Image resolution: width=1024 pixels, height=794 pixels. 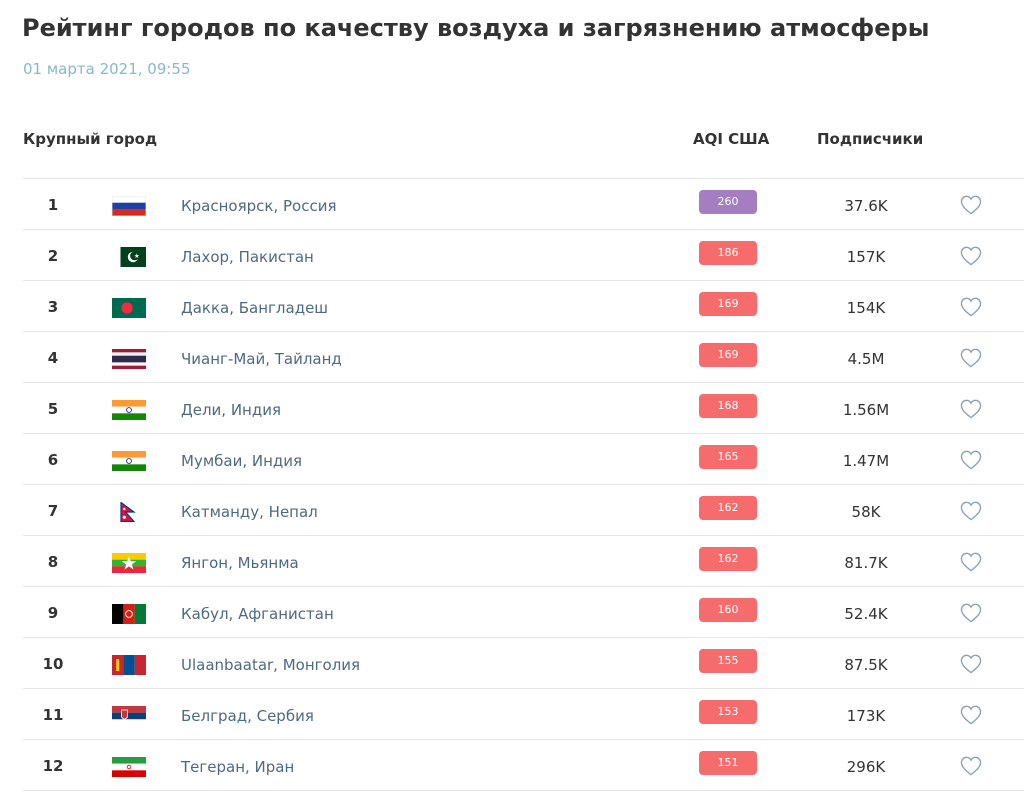 What do you see at coordinates (53, 460) in the screenshot?
I see `rank-number: 6` at bounding box center [53, 460].